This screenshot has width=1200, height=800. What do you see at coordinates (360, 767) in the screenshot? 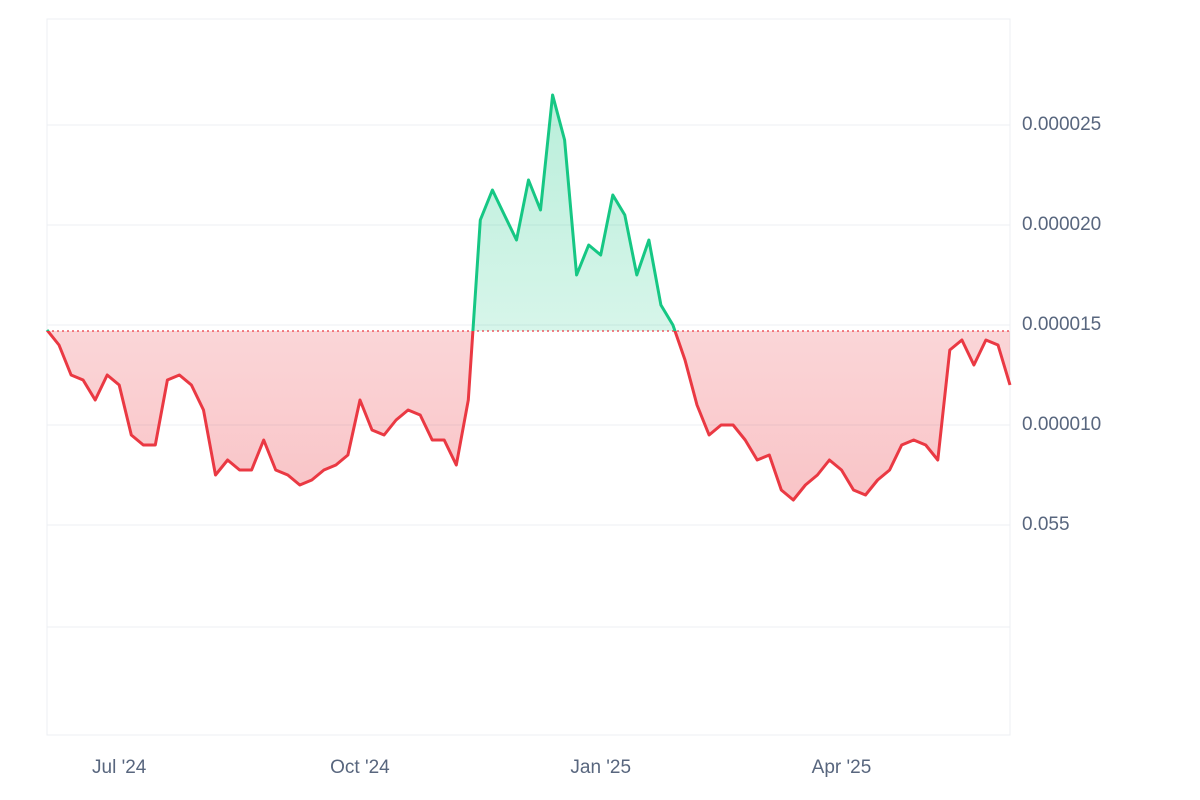
I see `x-tick-label: Oct '24` at bounding box center [360, 767].